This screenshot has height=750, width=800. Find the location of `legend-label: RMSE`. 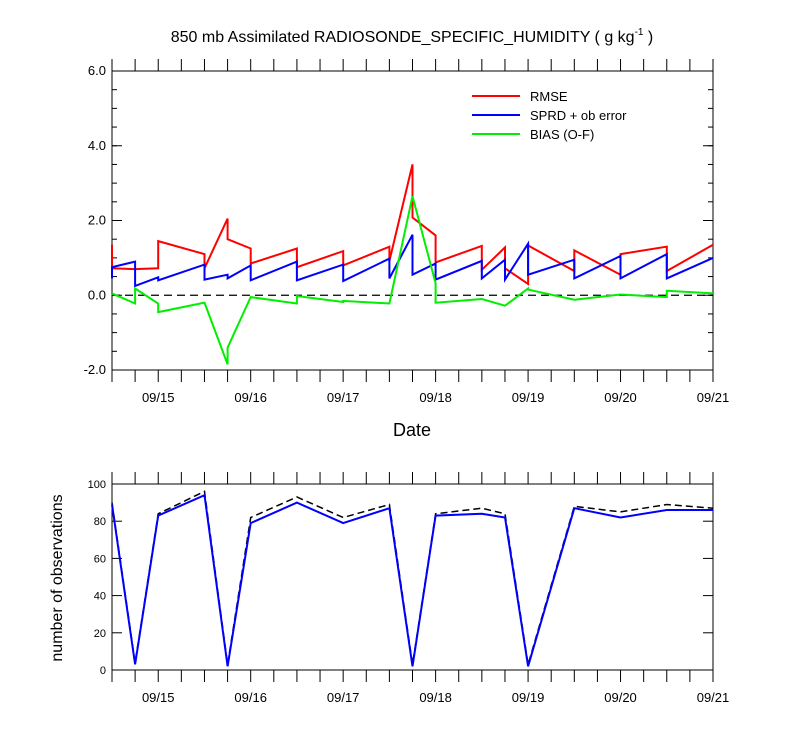

legend-label: RMSE is located at coordinates (549, 96).